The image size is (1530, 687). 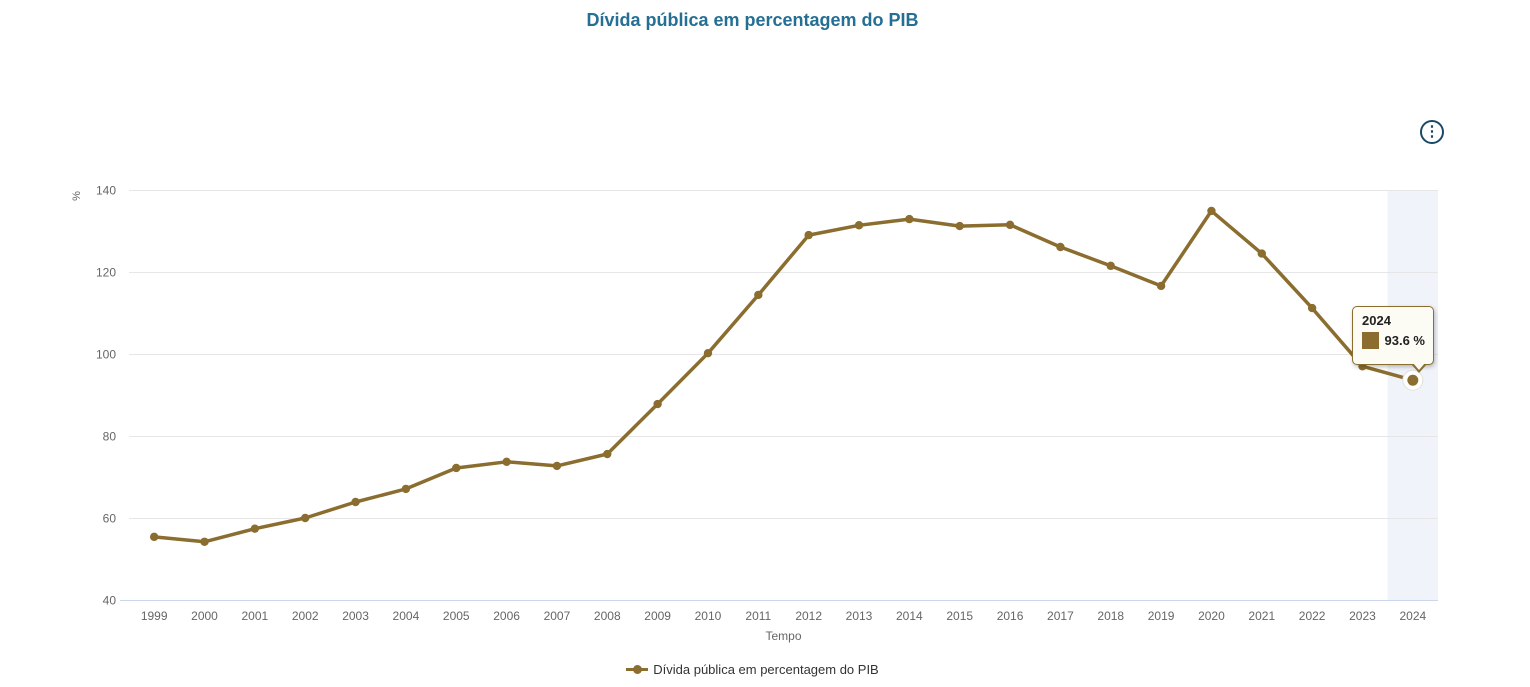 What do you see at coordinates (1412, 395) in the screenshot?
I see `plot-band-highlight` at bounding box center [1412, 395].